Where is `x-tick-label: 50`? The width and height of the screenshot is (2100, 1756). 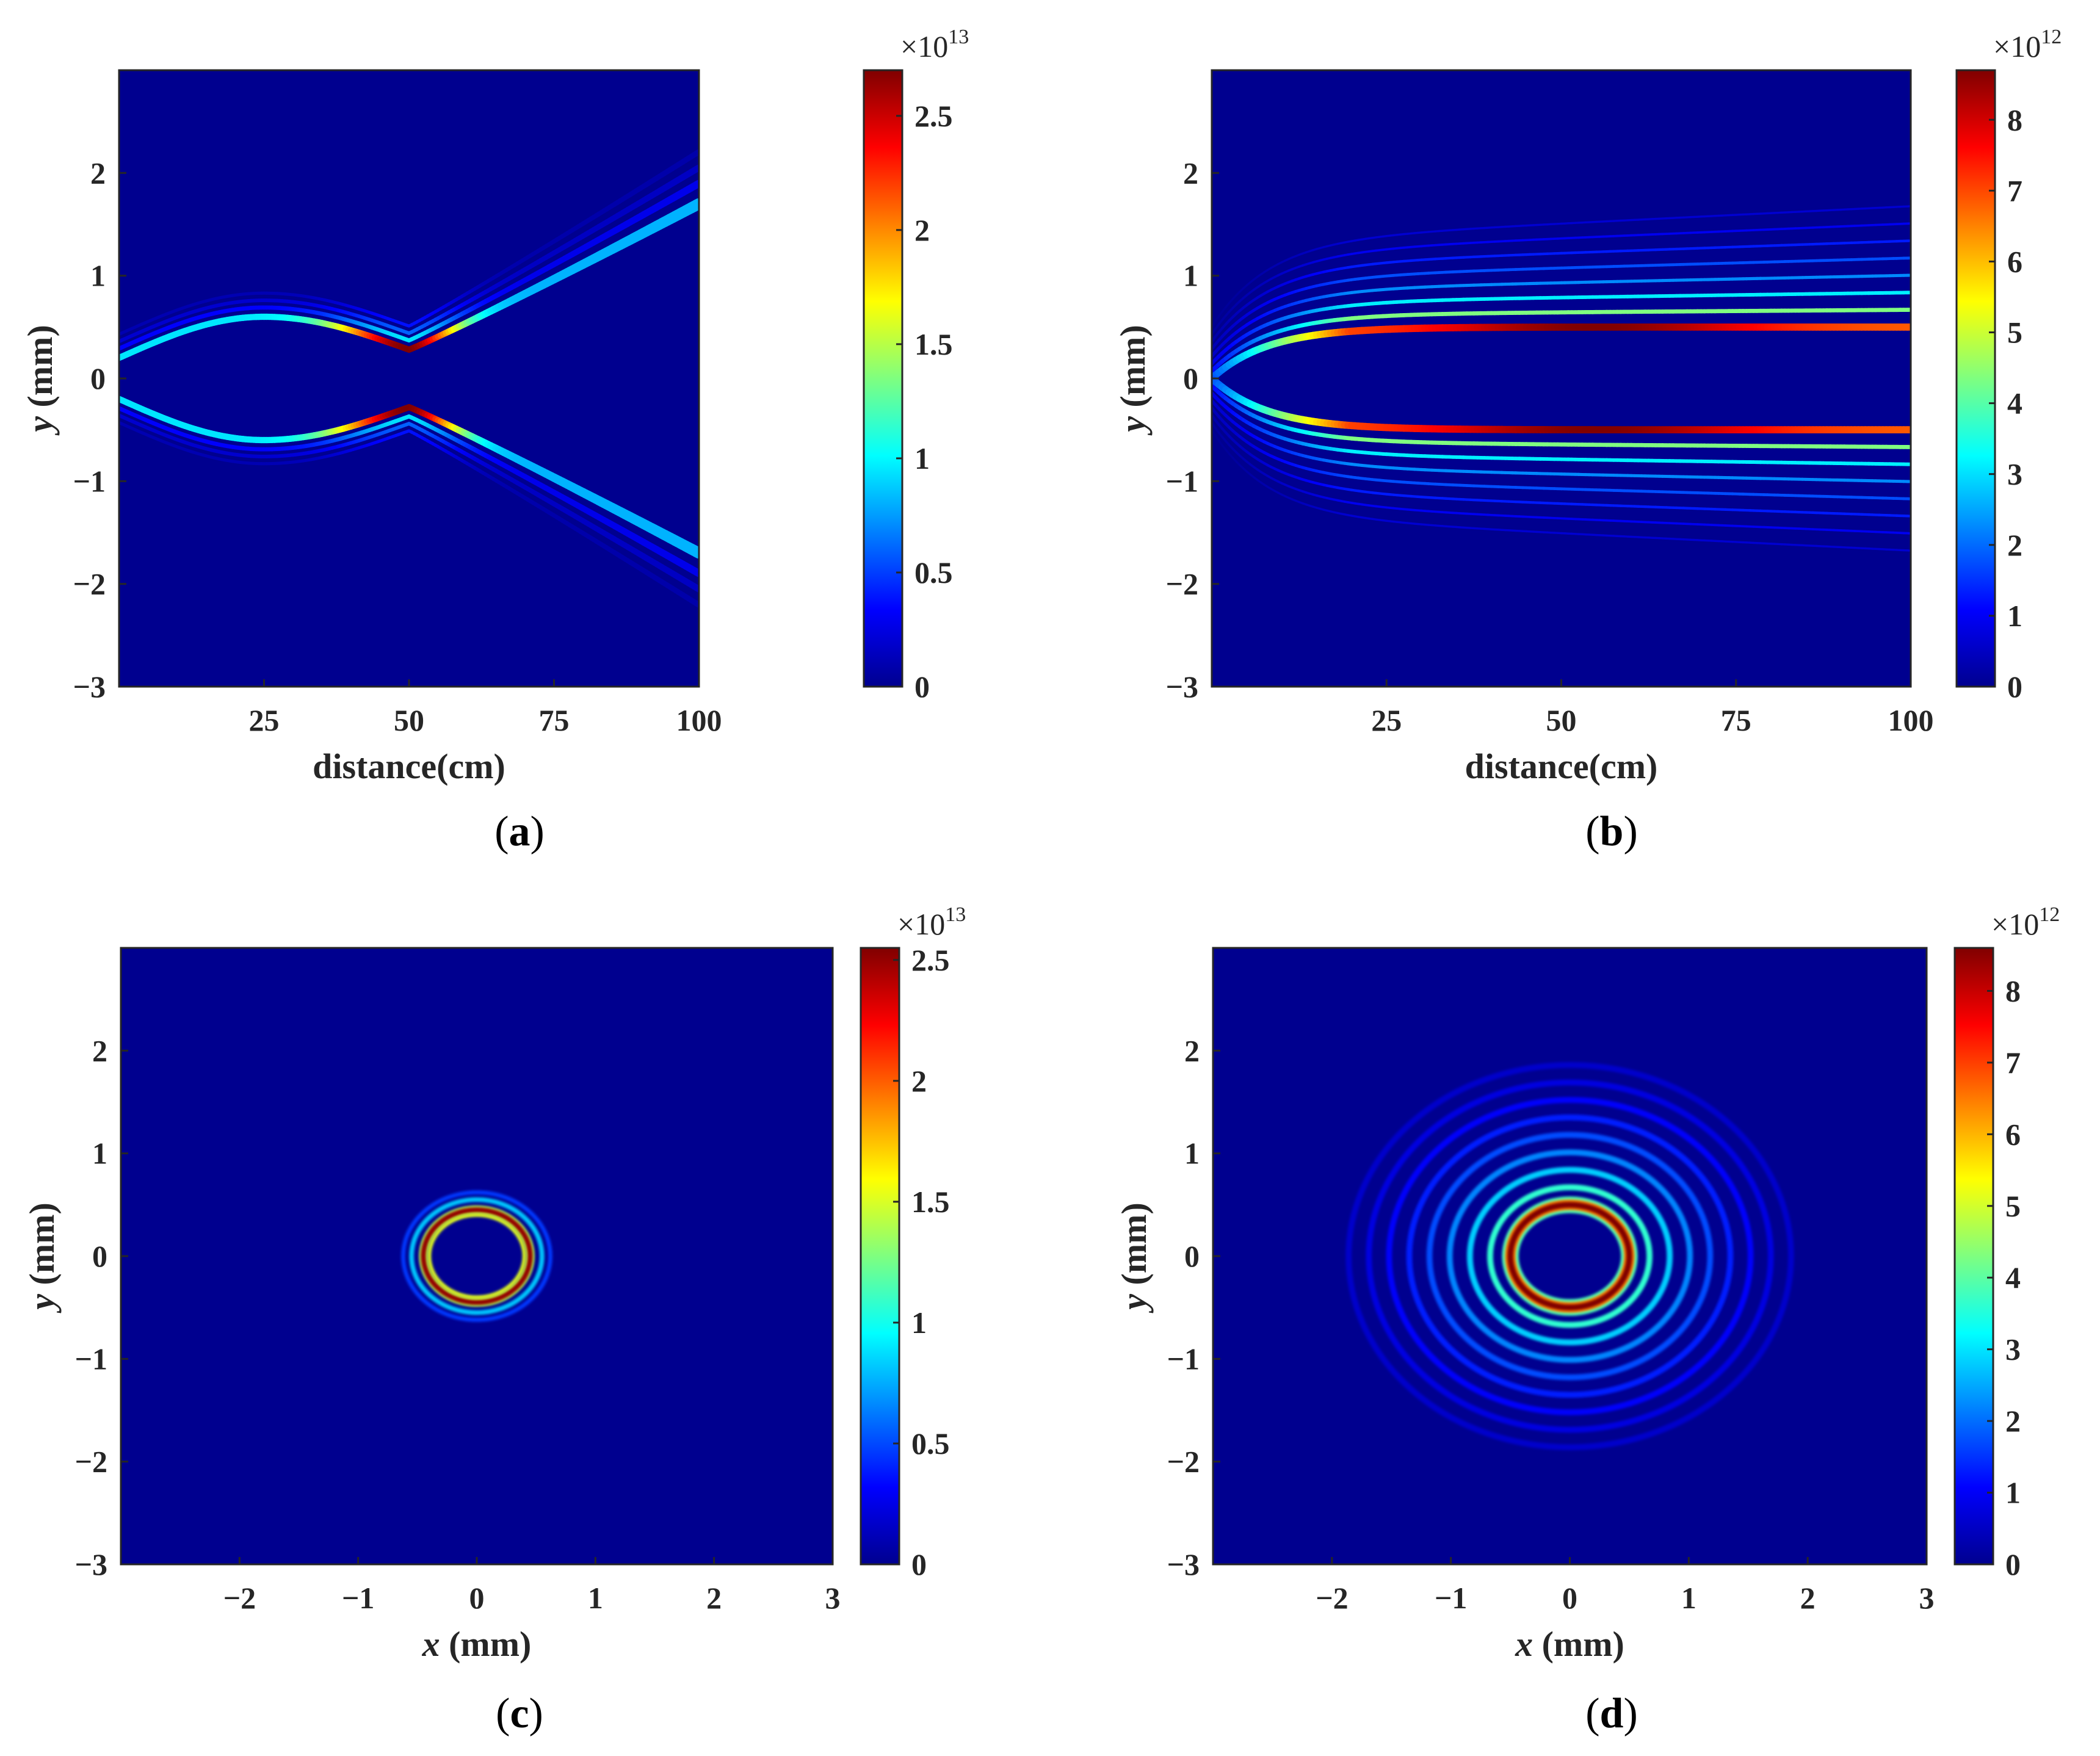
x-tick-label: 50 is located at coordinates (409, 720).